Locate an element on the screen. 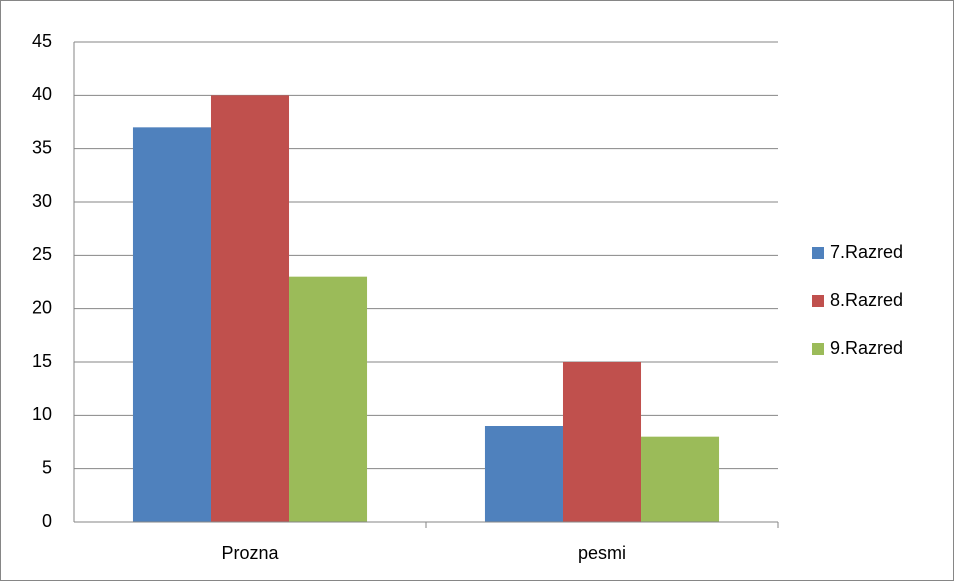  legend-label: 8.Razred is located at coordinates (866, 300).